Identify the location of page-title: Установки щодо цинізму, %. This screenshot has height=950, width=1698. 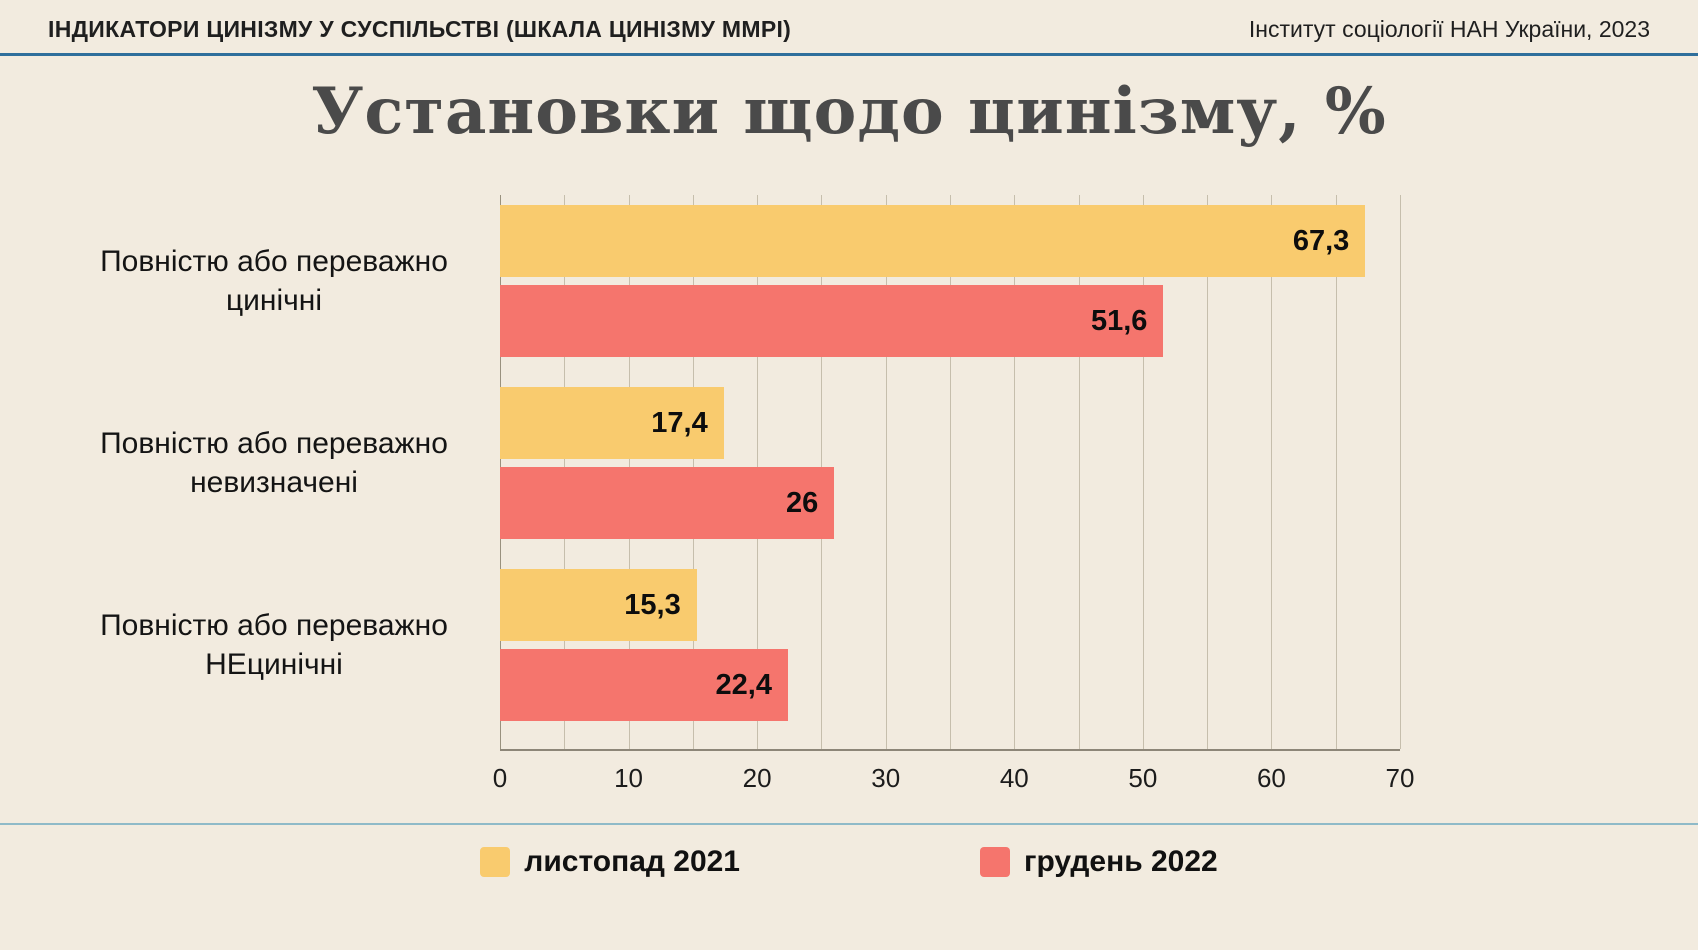
(849, 111).